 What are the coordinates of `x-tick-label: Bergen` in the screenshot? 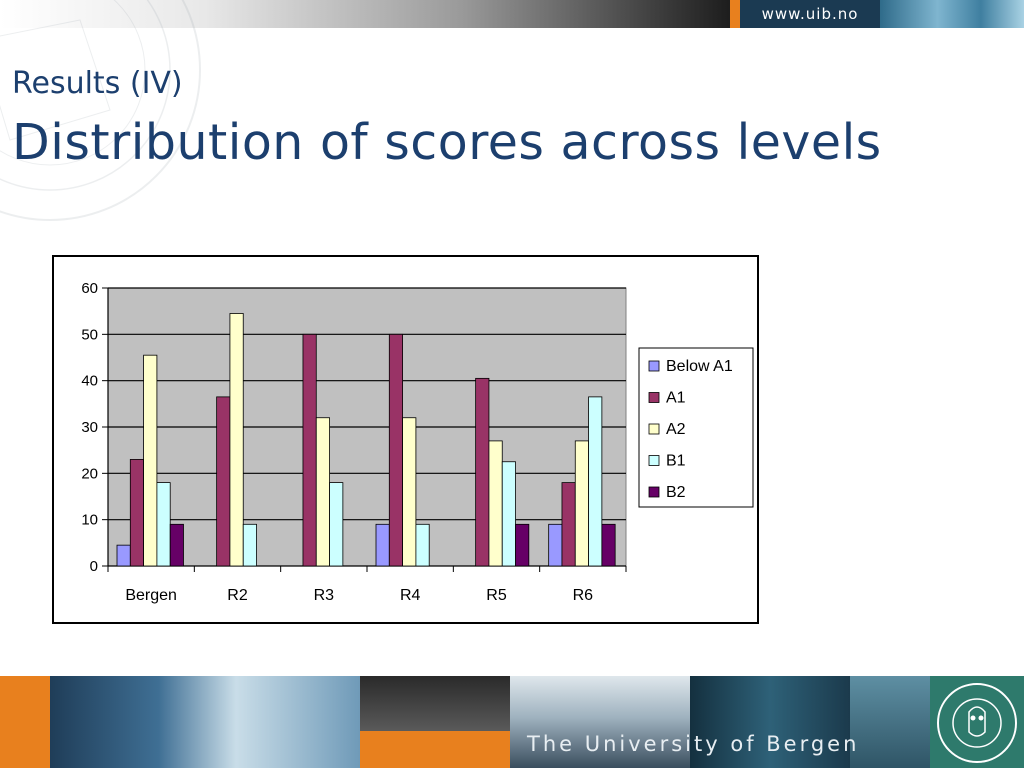 It's located at (151, 595).